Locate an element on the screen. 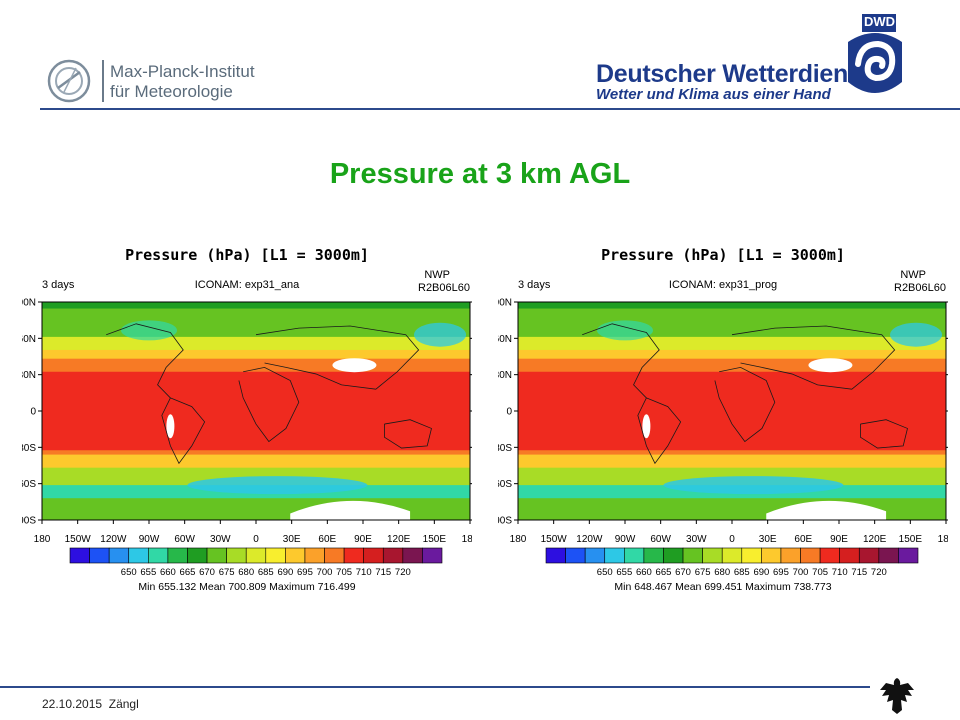 The image size is (960, 720). coast-africa is located at coordinates (745, 404).